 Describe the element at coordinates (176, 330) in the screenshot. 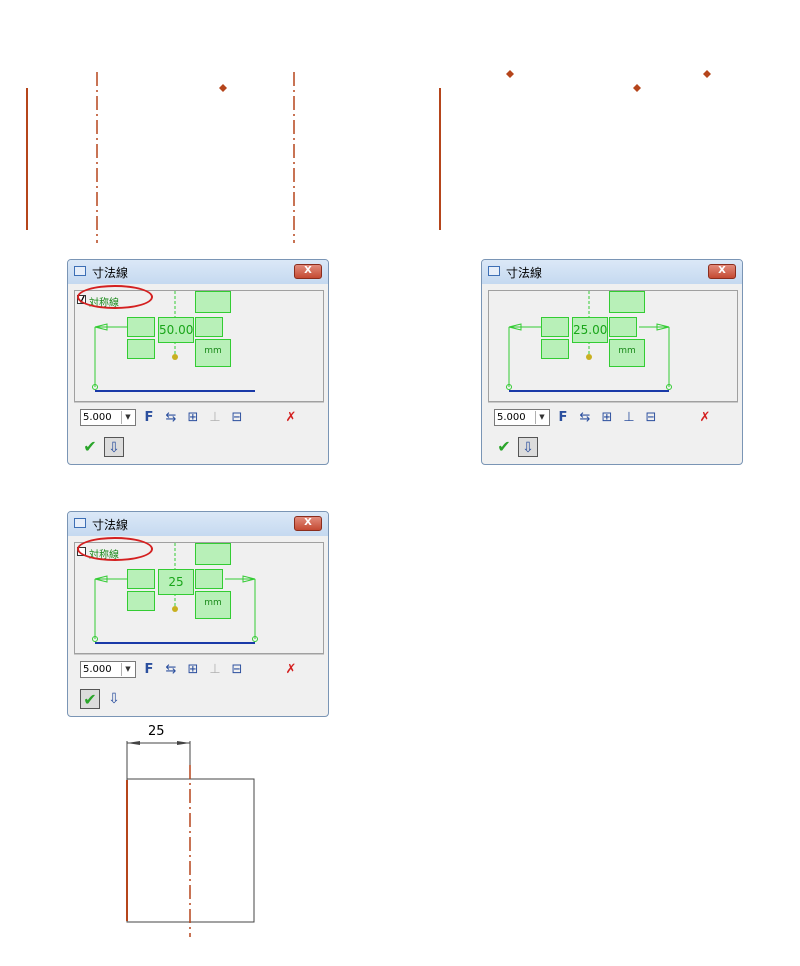

I see `dimension-value-box: 50.00` at that location.